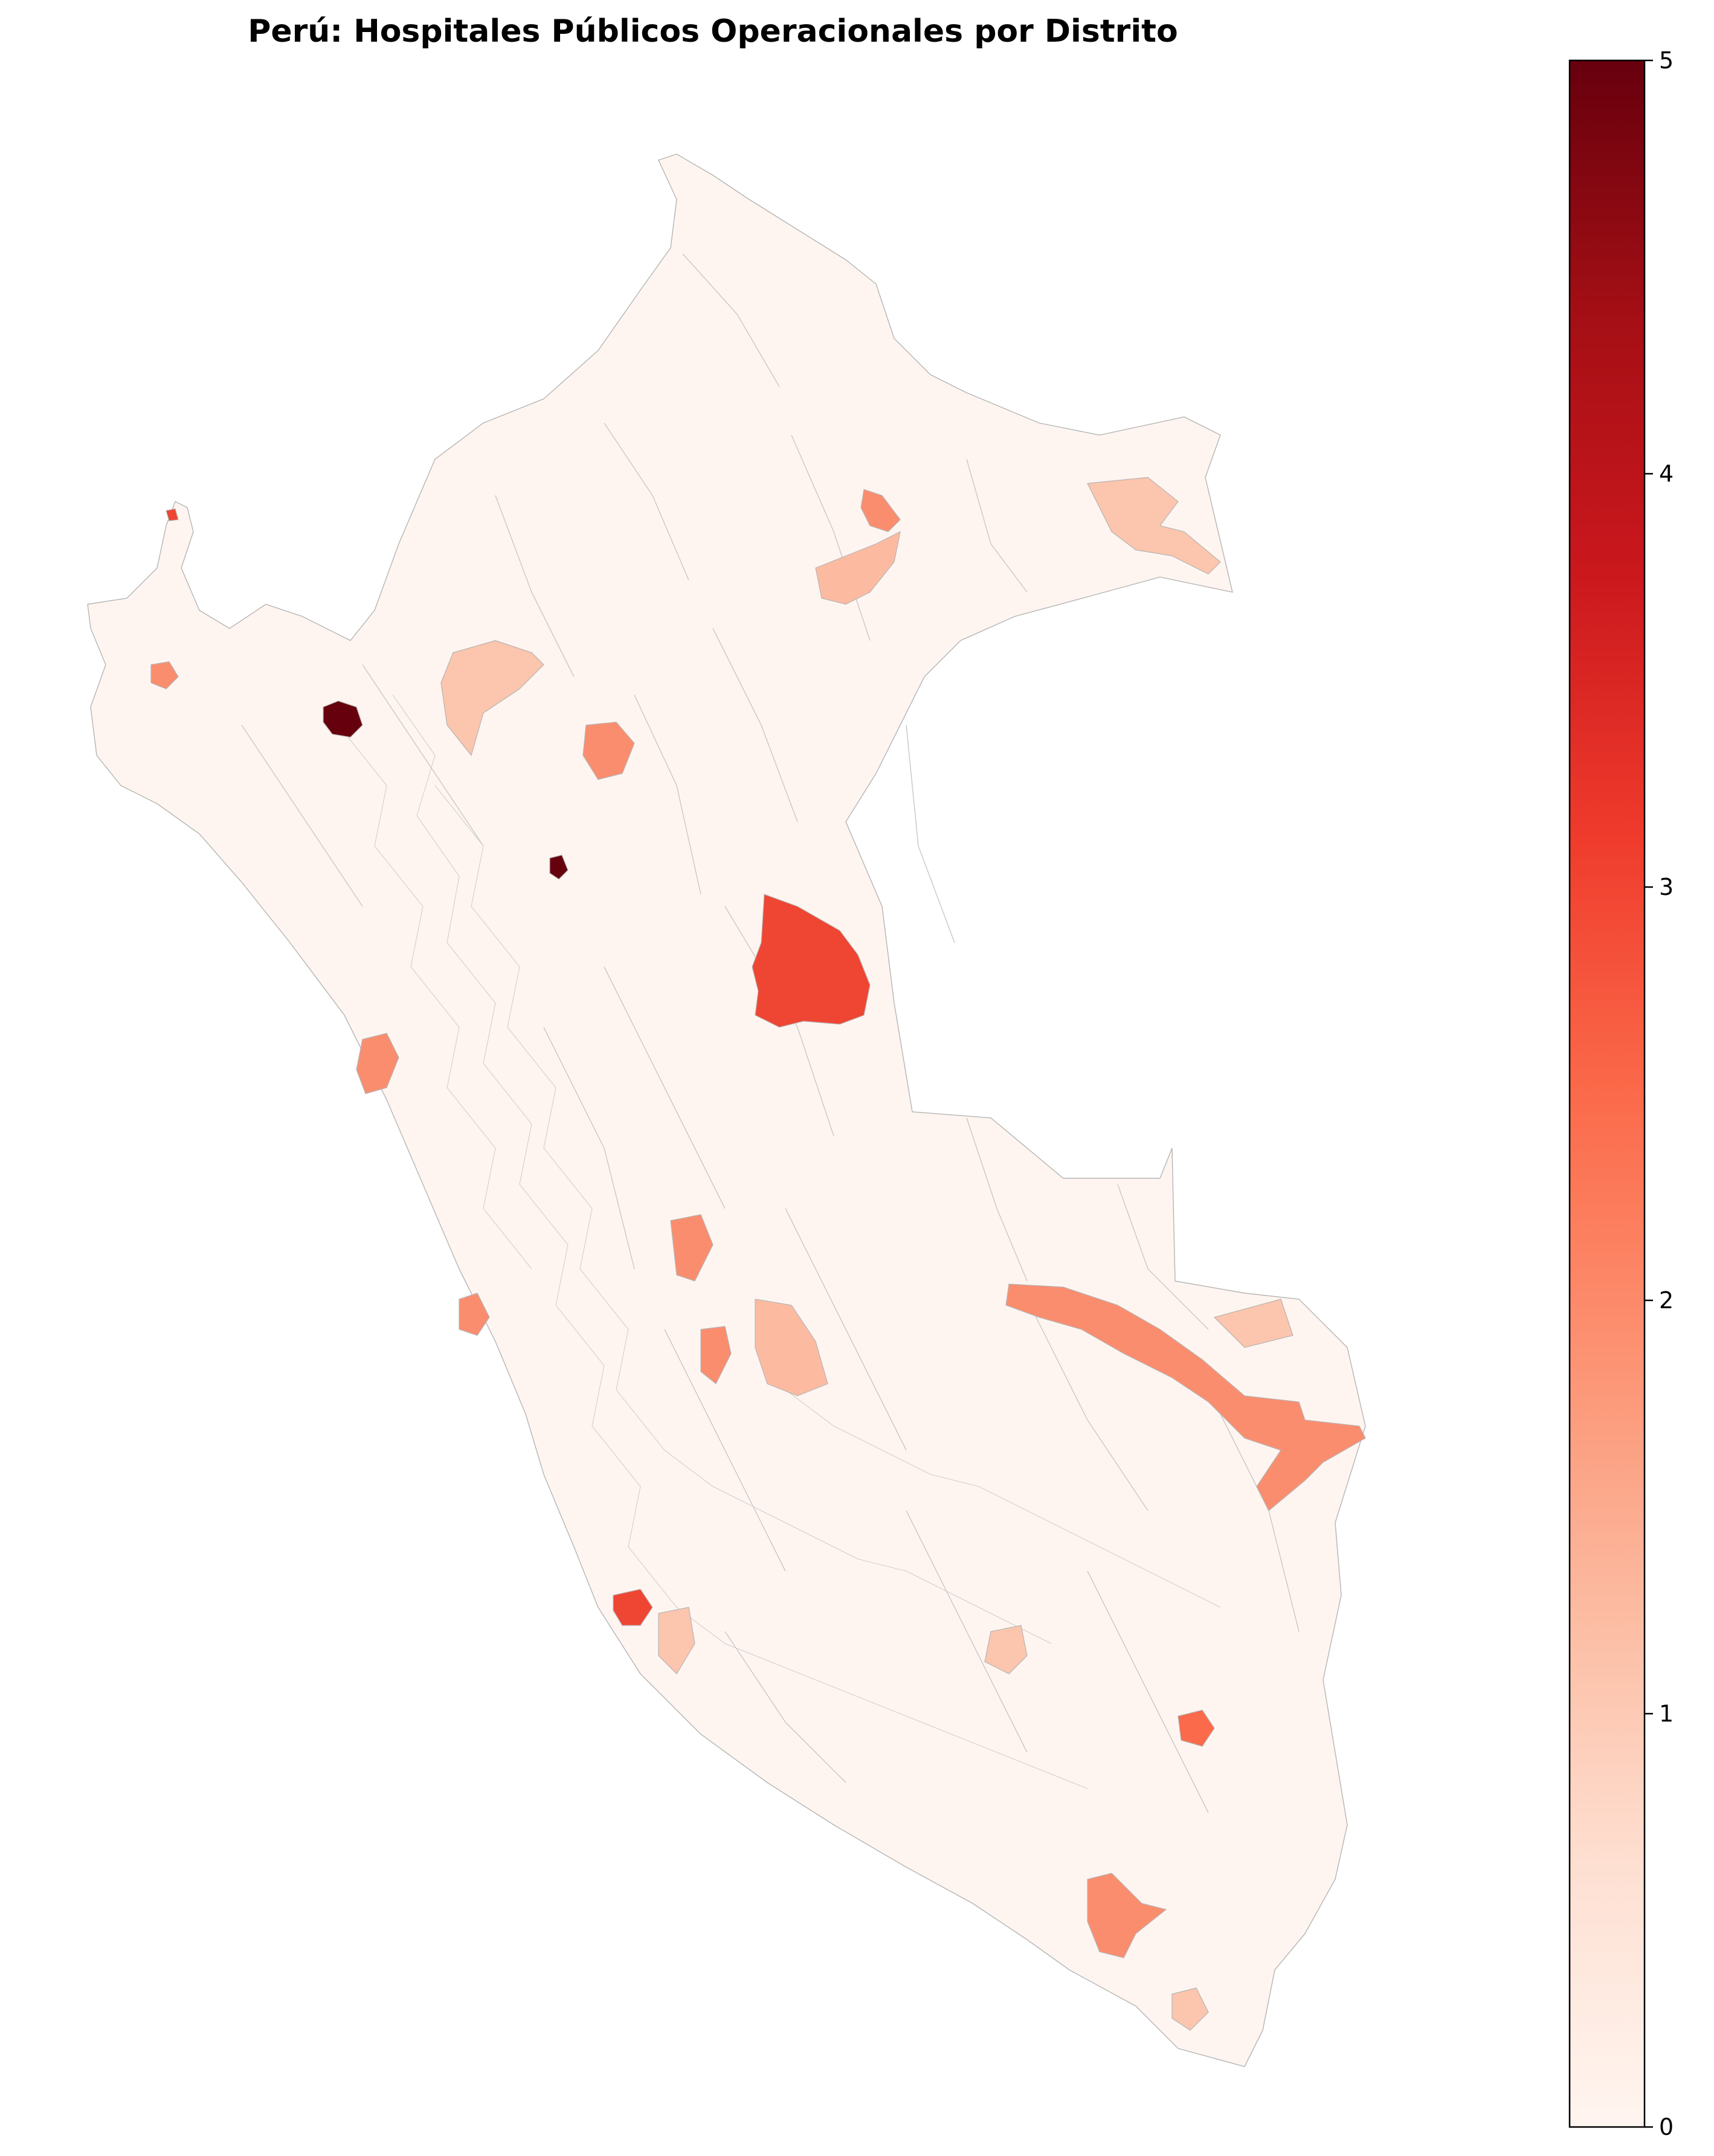  What do you see at coordinates (492, 698) in the screenshot?
I see `district-amazonas-west` at bounding box center [492, 698].